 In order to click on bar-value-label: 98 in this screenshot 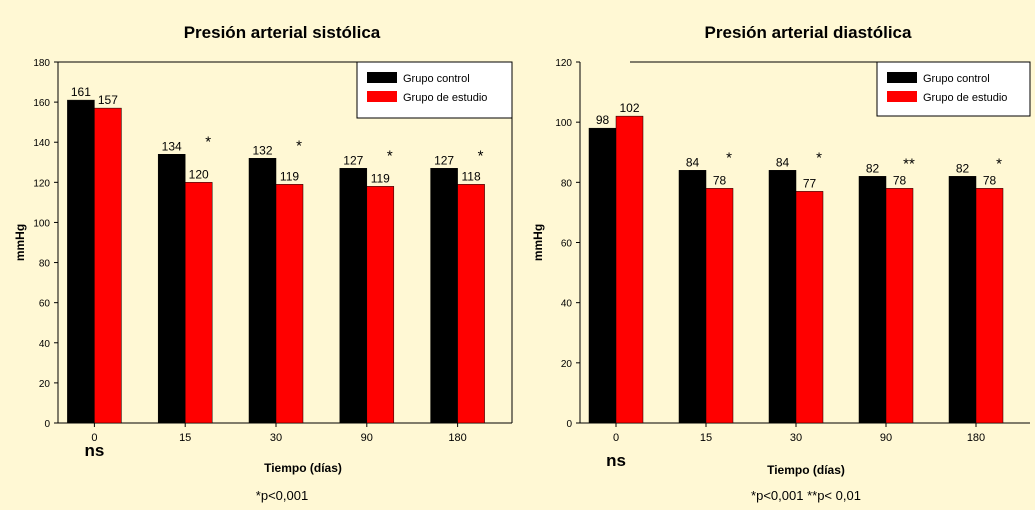, I will do `click(603, 120)`.